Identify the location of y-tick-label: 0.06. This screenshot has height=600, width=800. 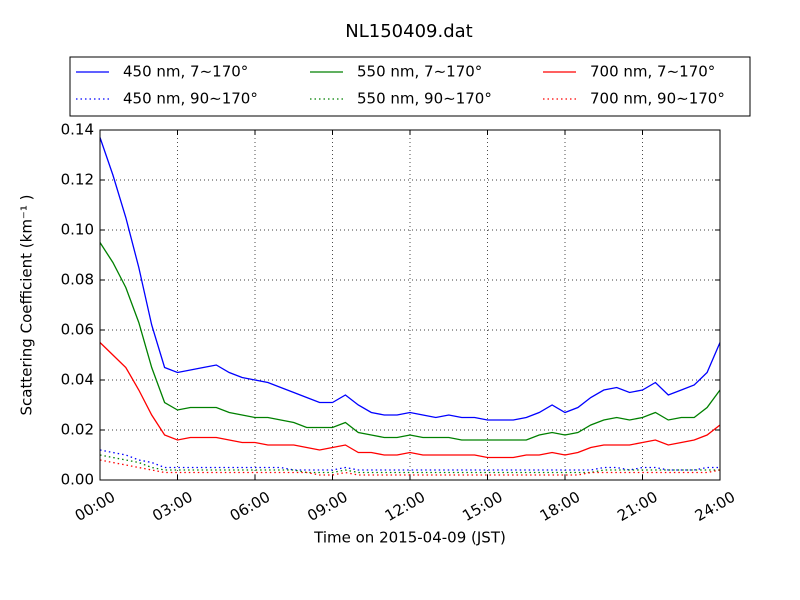
(77, 330).